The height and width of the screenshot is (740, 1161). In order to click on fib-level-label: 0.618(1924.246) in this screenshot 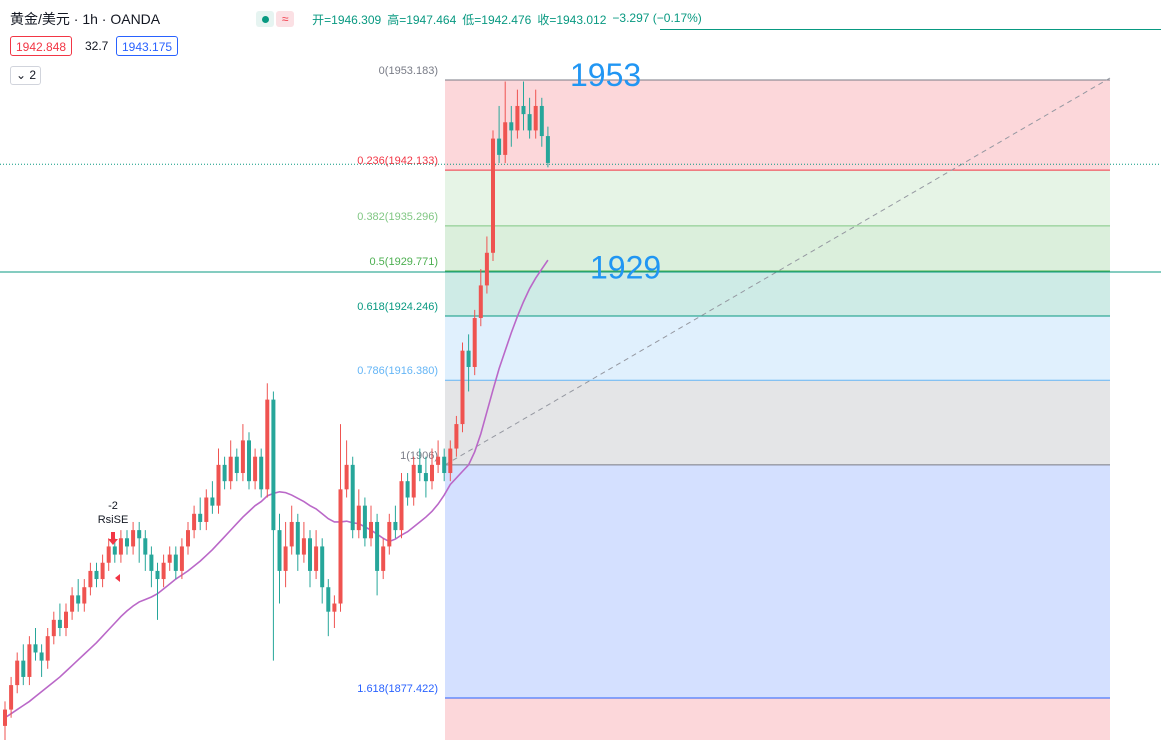, I will do `click(397, 307)`.